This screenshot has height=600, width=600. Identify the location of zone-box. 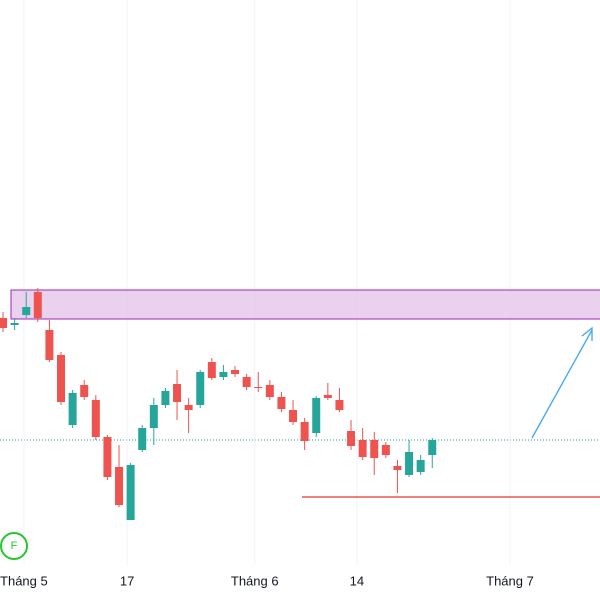
(305, 304).